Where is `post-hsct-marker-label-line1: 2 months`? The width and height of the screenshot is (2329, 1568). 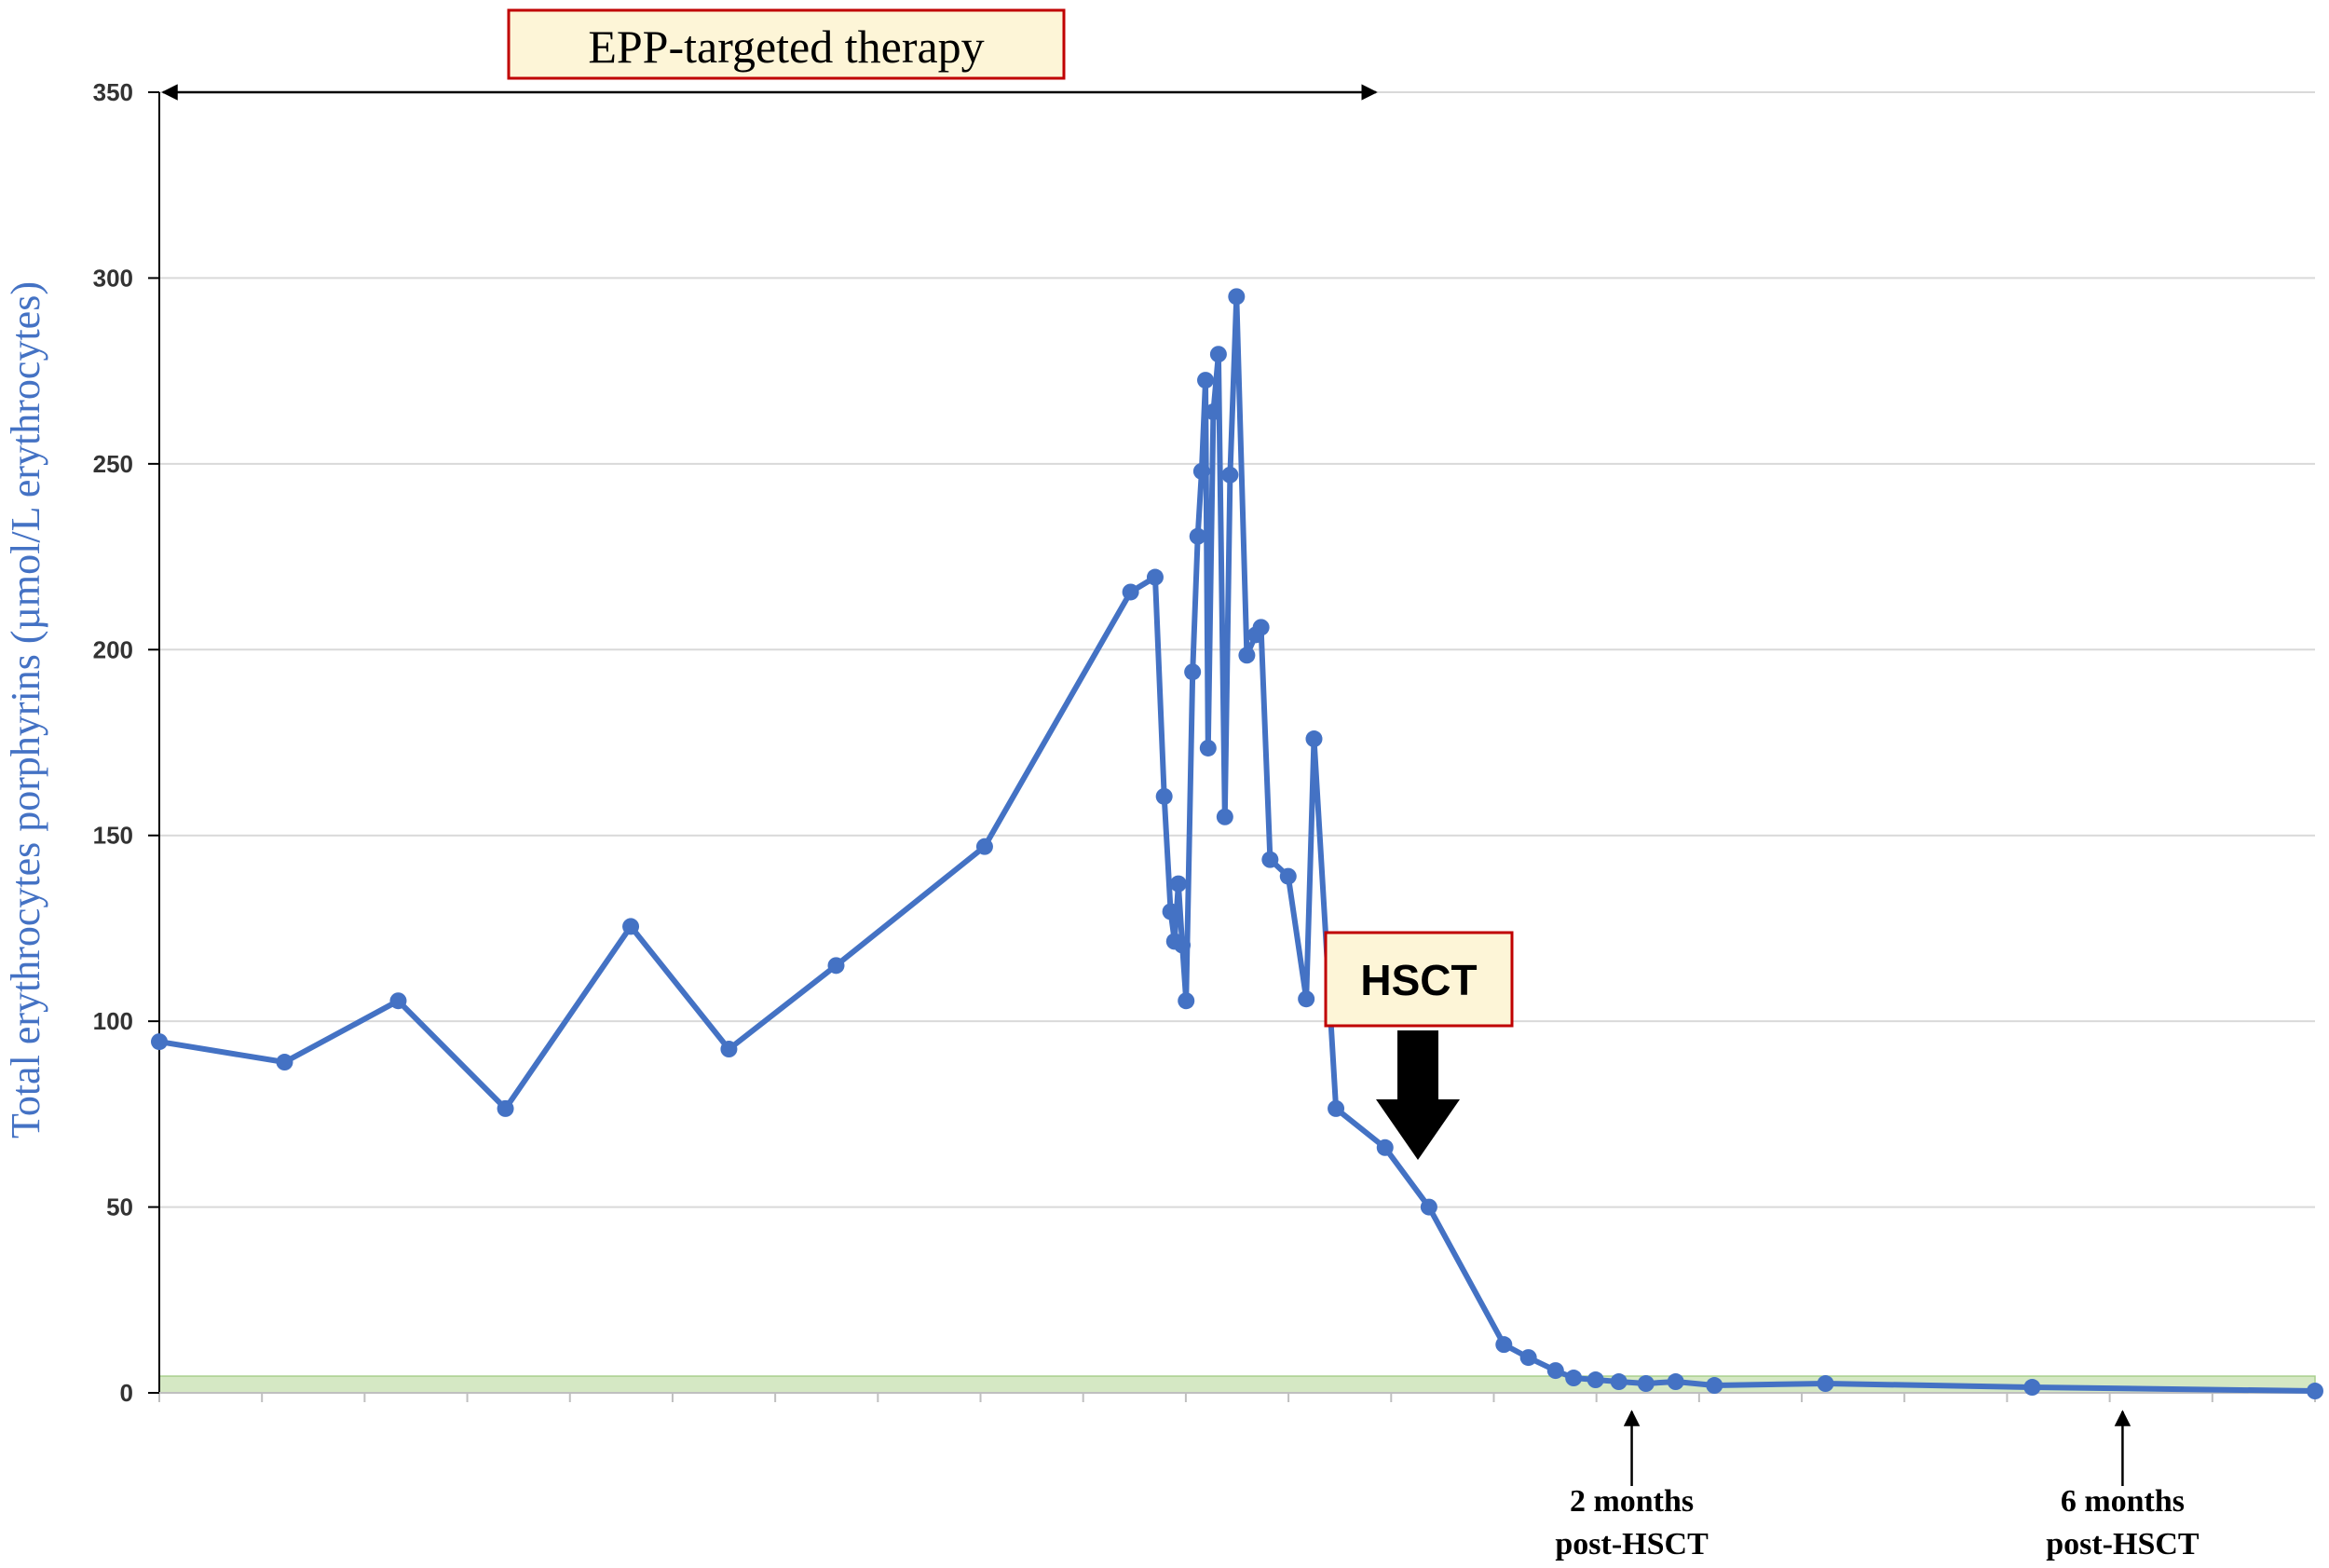
post-hsct-marker-label-line1: 2 months is located at coordinates (1632, 1501).